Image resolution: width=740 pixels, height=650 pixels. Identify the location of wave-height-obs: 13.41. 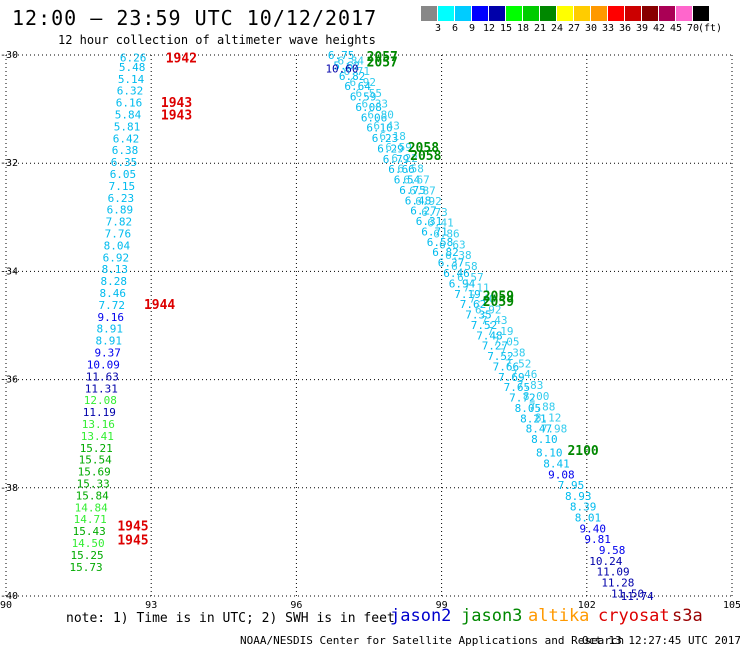
(97, 436).